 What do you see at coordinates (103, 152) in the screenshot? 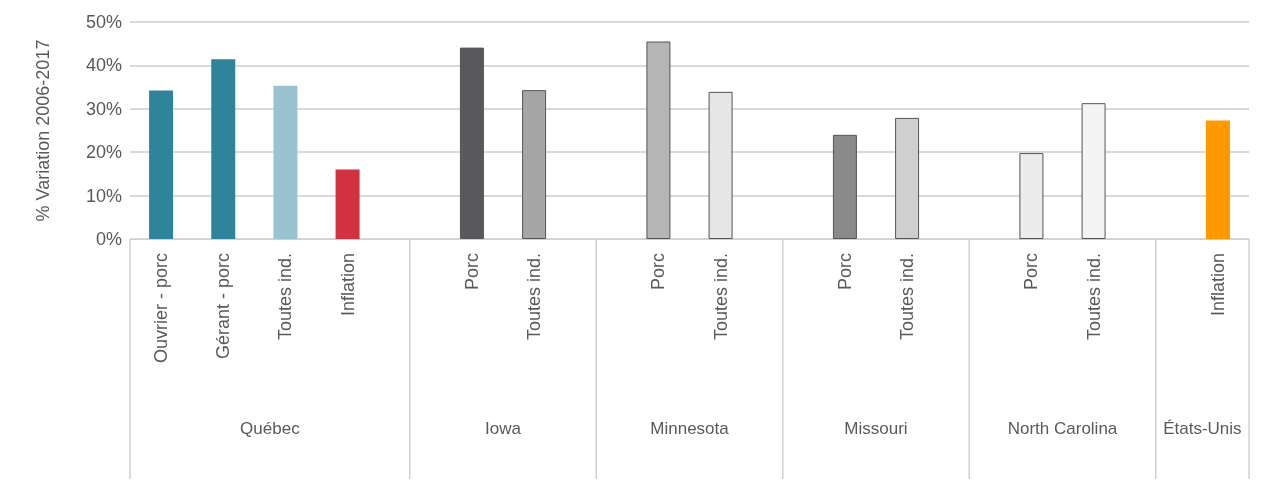
I see `y-tick-label: 20%` at bounding box center [103, 152].